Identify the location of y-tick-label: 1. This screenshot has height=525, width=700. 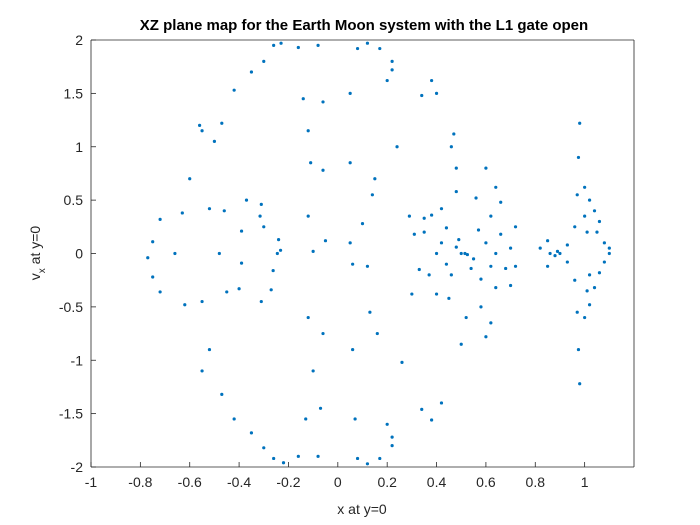
(79, 147).